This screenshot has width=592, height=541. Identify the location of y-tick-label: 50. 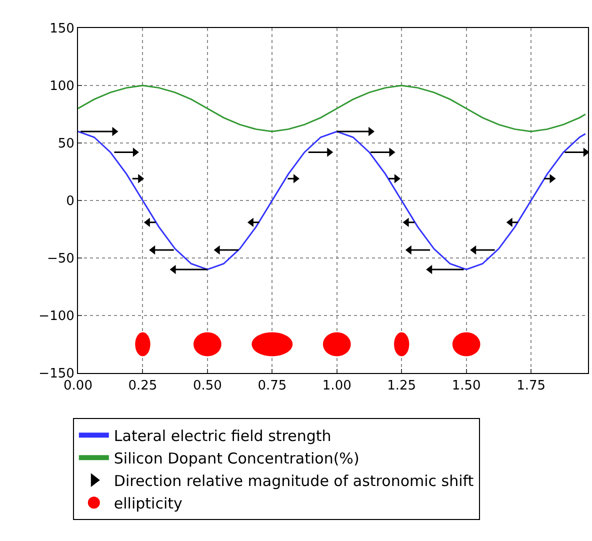
(66, 144).